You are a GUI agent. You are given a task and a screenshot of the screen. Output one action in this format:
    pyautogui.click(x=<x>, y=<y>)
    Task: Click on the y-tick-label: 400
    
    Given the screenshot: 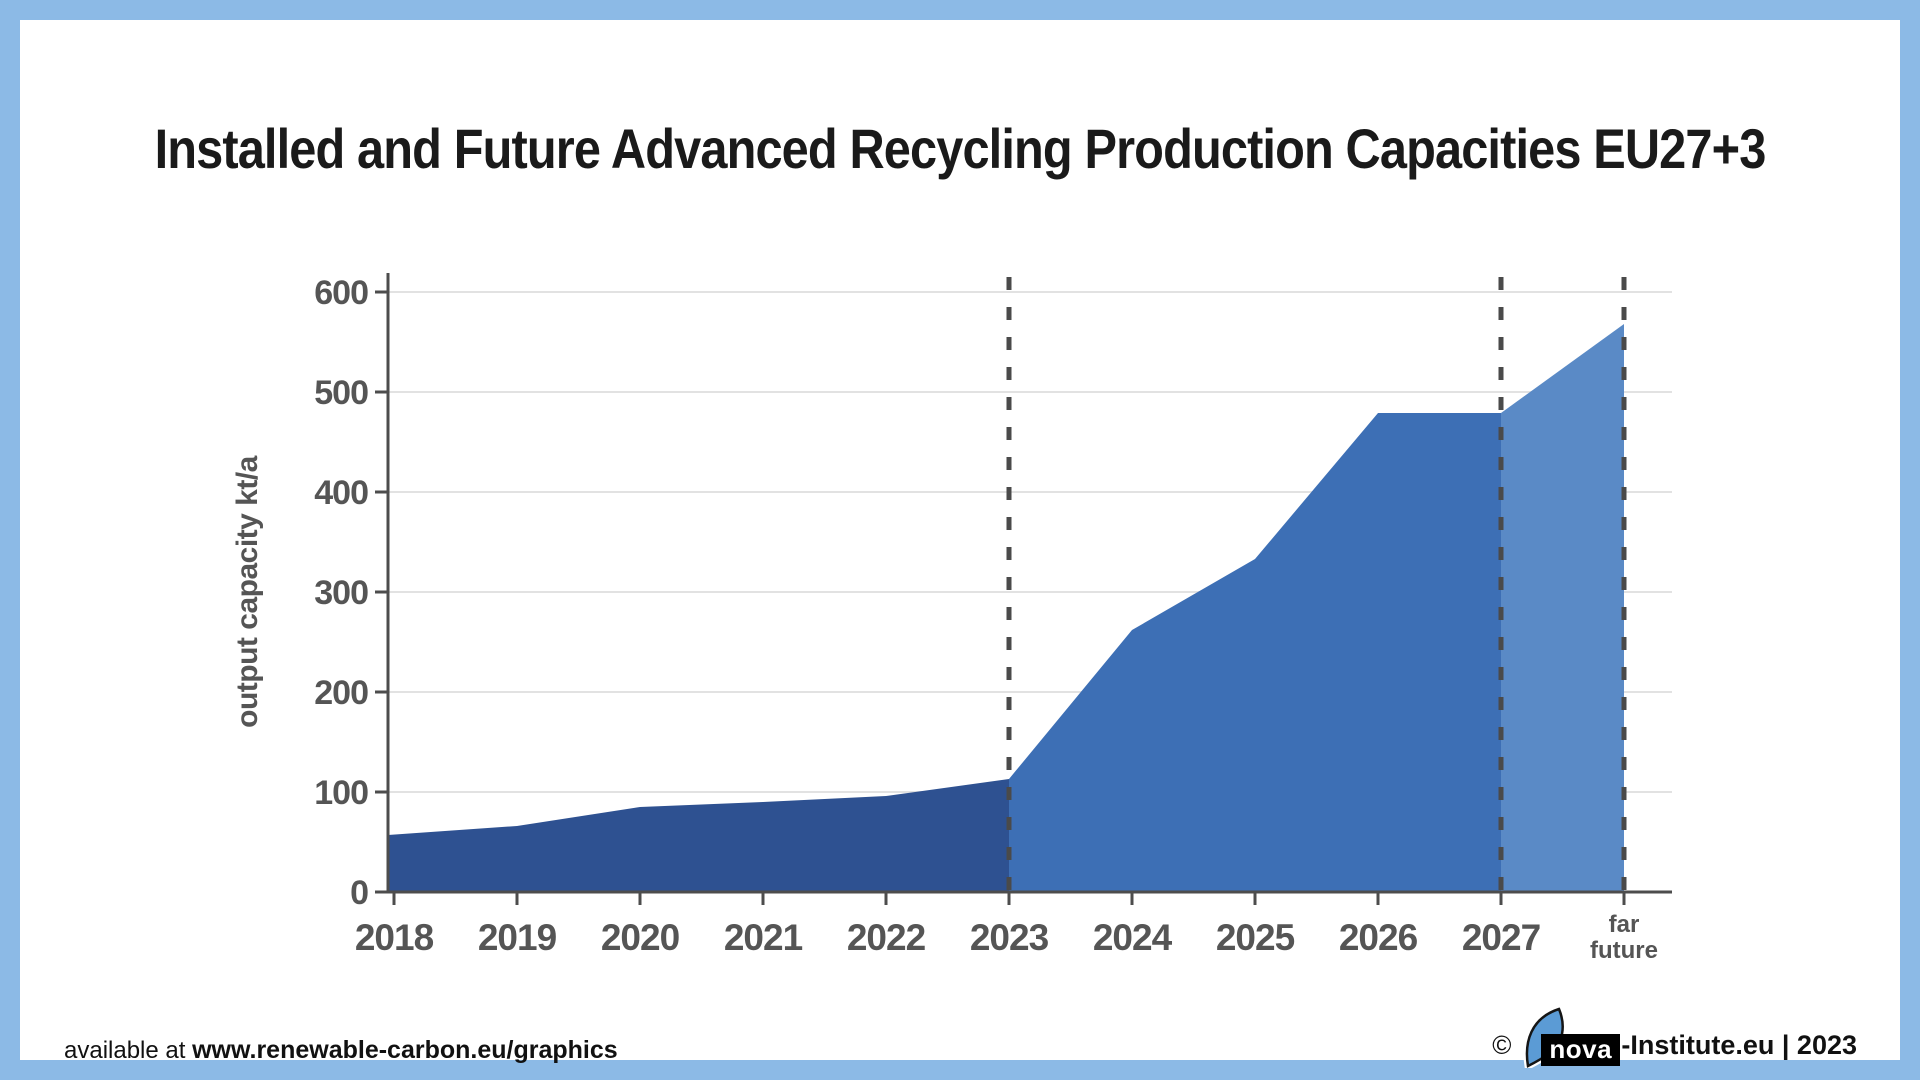 What is the action you would take?
    pyautogui.click(x=341, y=493)
    